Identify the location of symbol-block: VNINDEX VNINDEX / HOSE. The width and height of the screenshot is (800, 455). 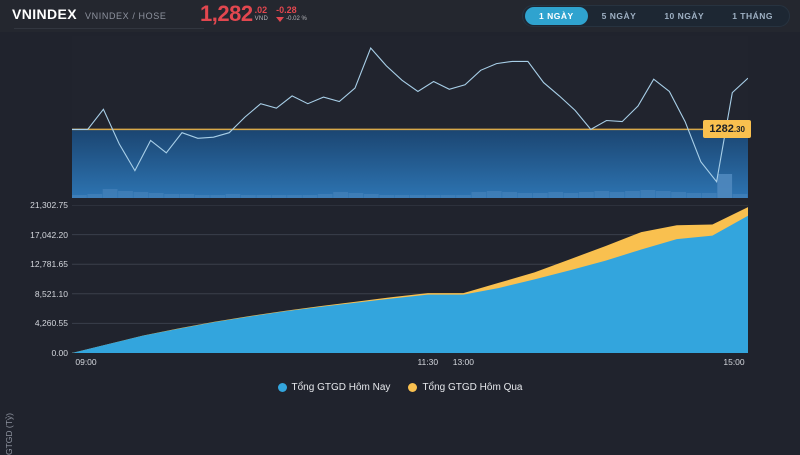
(89, 14).